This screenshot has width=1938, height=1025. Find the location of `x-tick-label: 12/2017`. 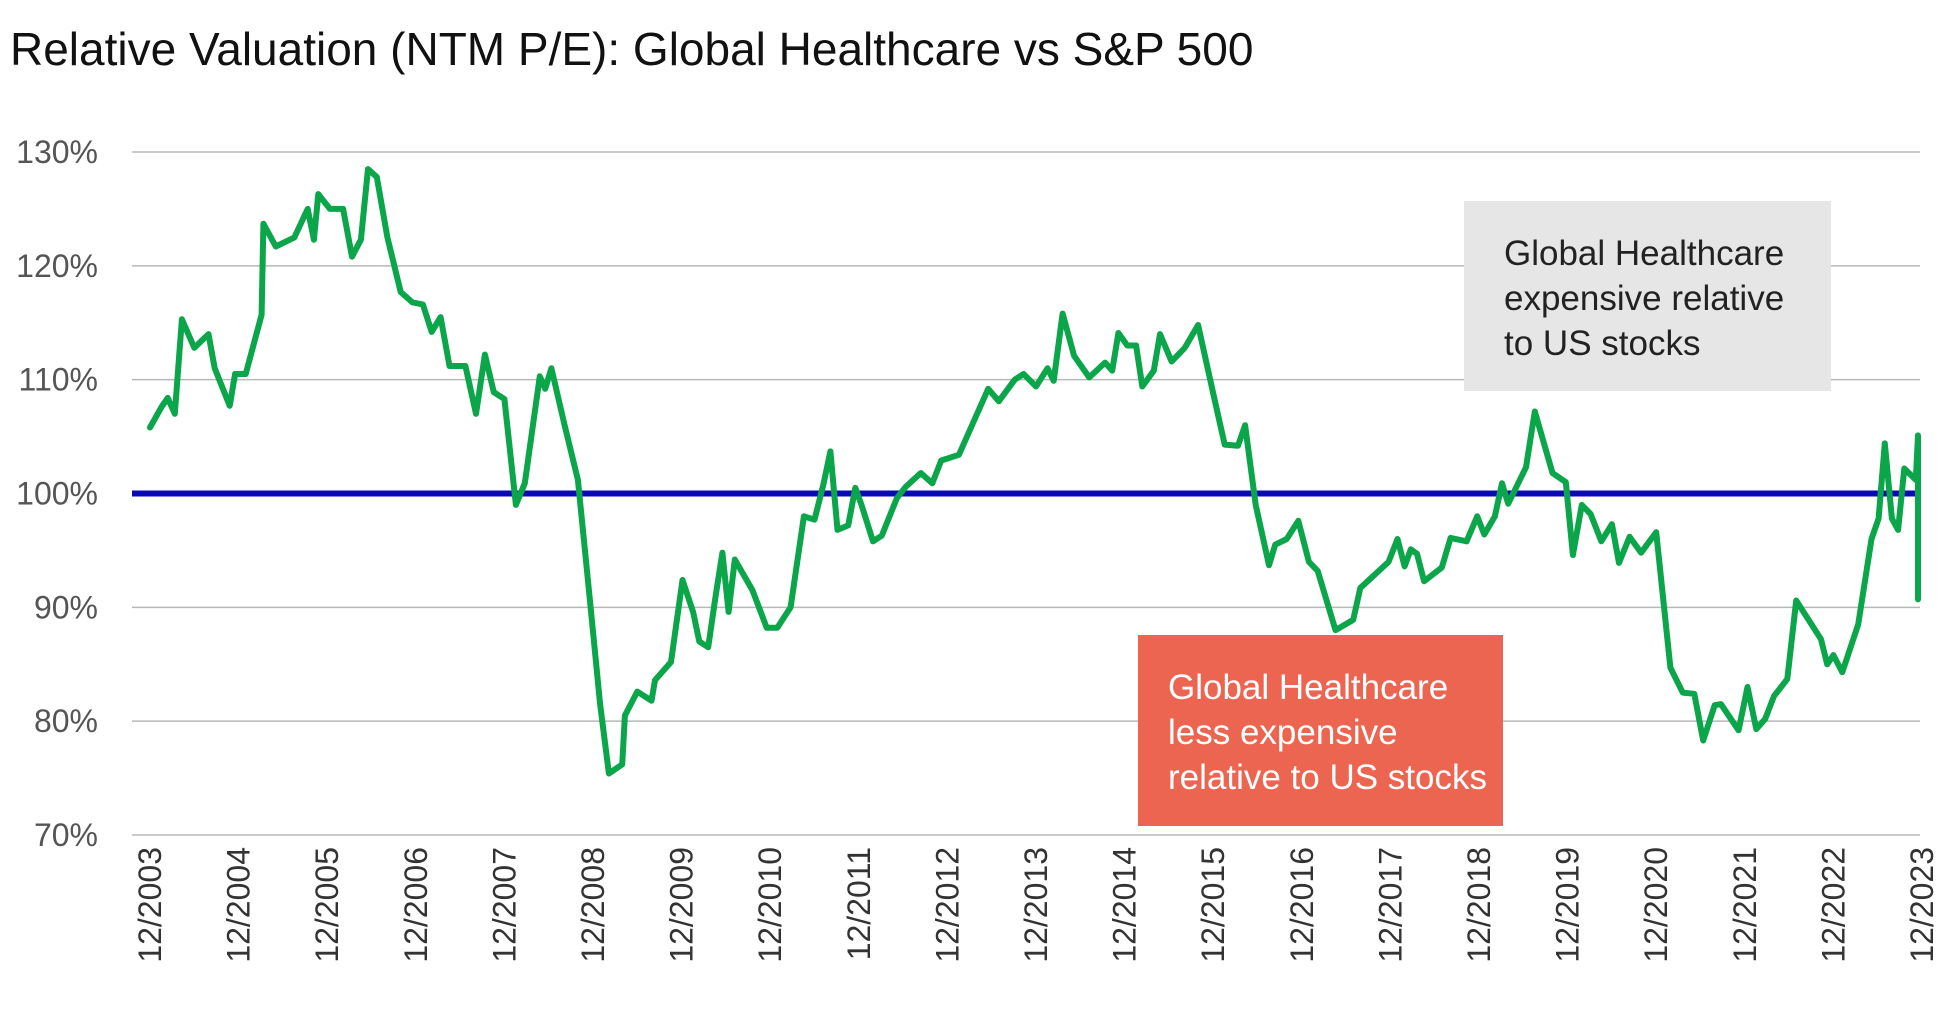

x-tick-label: 12/2017 is located at coordinates (1390, 905).